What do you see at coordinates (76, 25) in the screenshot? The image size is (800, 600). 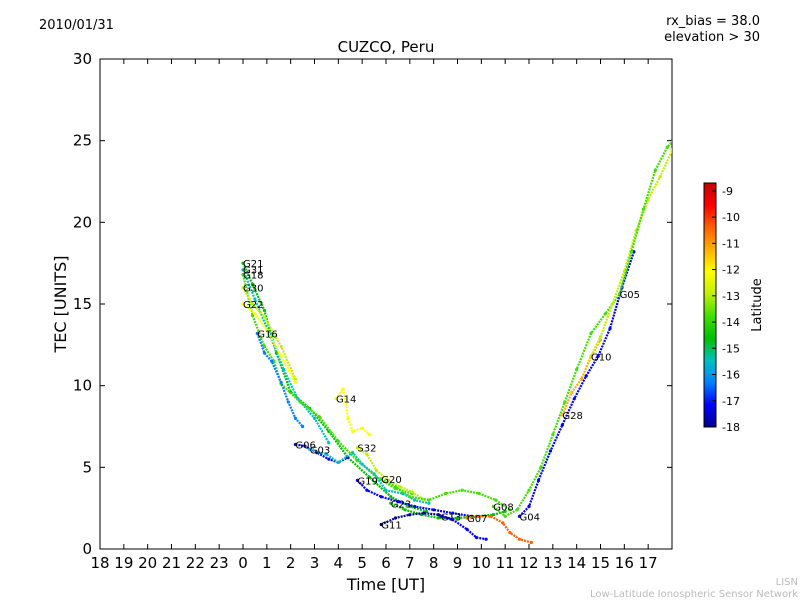 I see `date-label: 2010/01/31` at bounding box center [76, 25].